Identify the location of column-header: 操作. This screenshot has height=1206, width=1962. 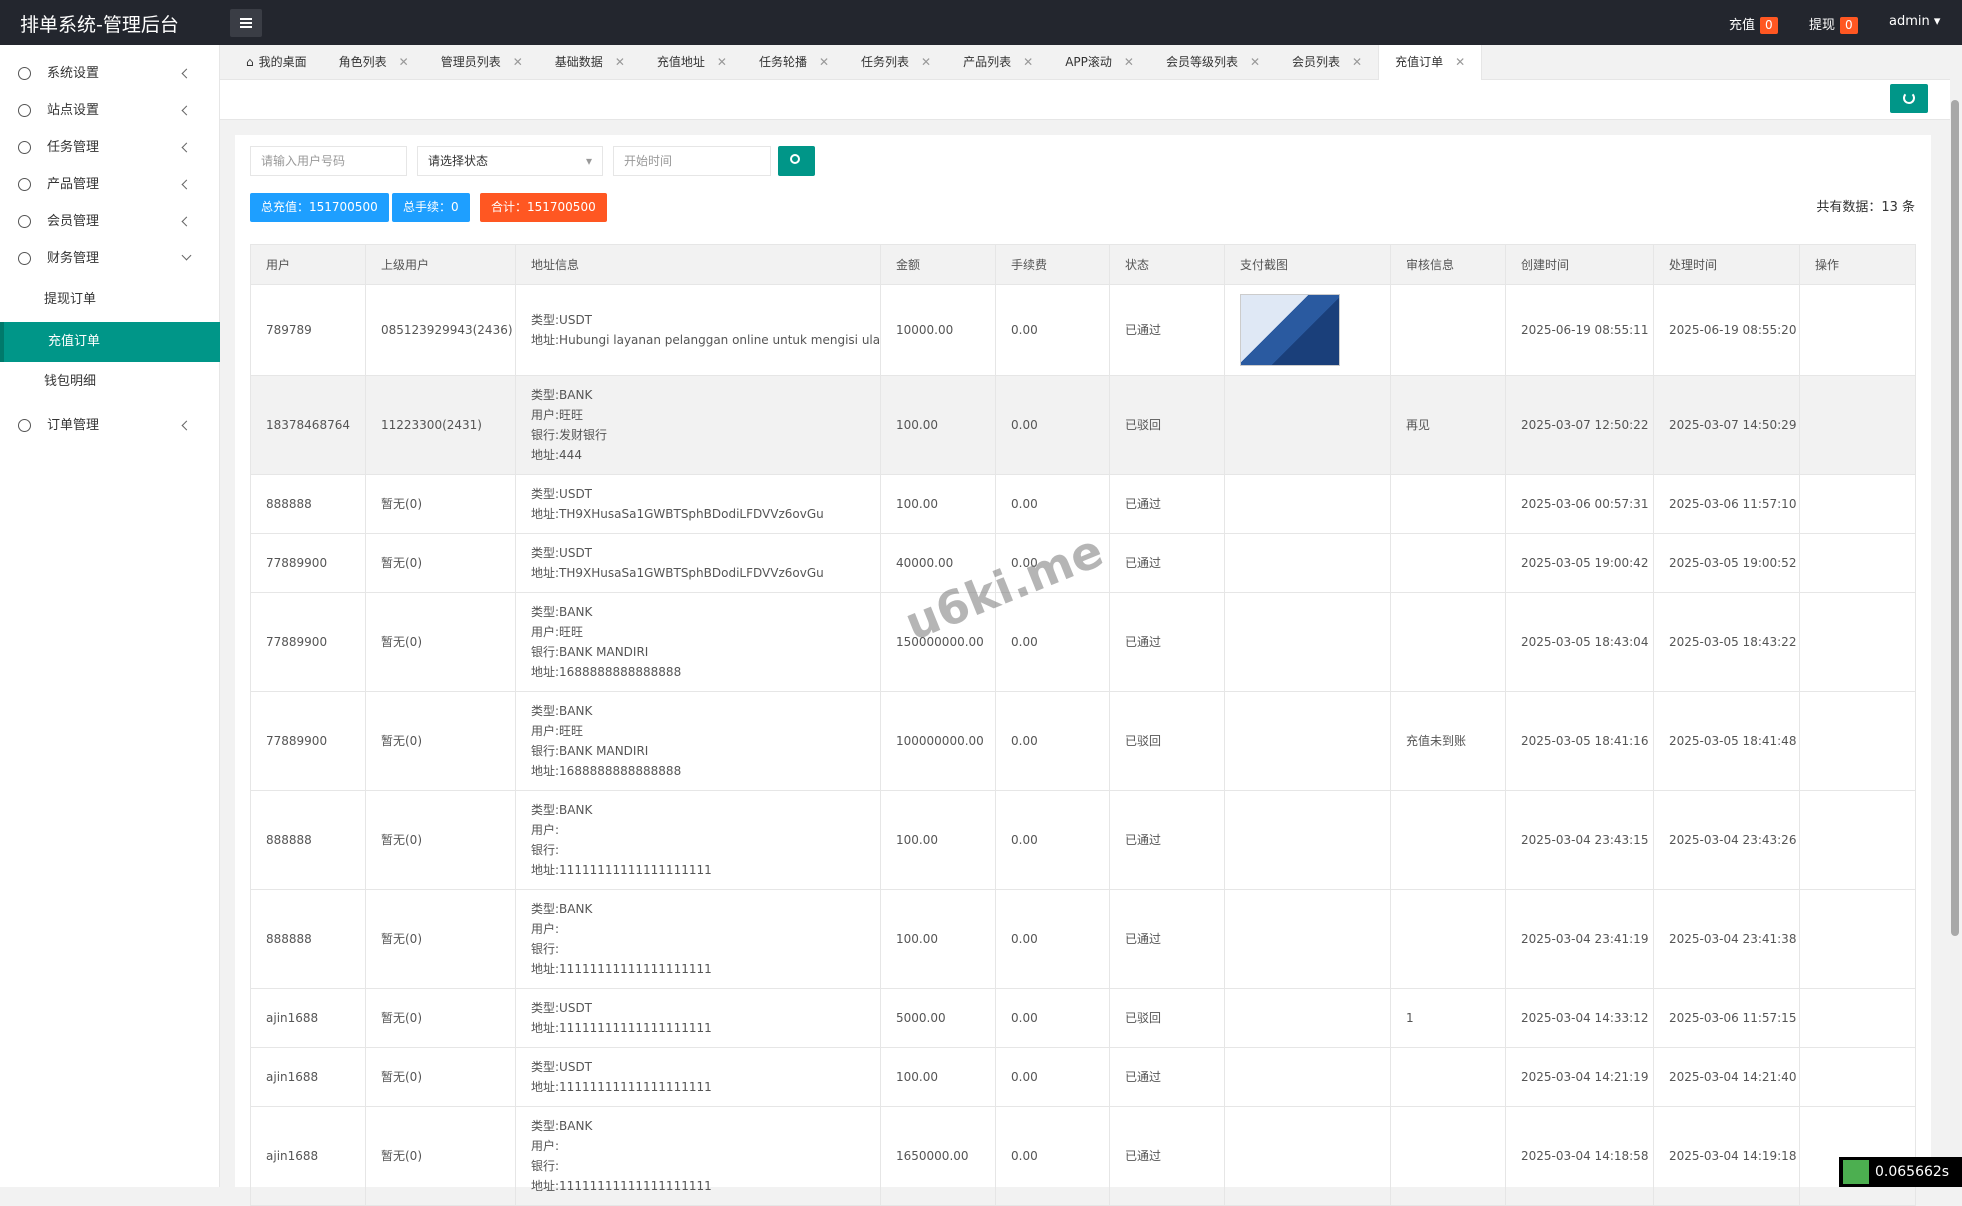
(1857, 264).